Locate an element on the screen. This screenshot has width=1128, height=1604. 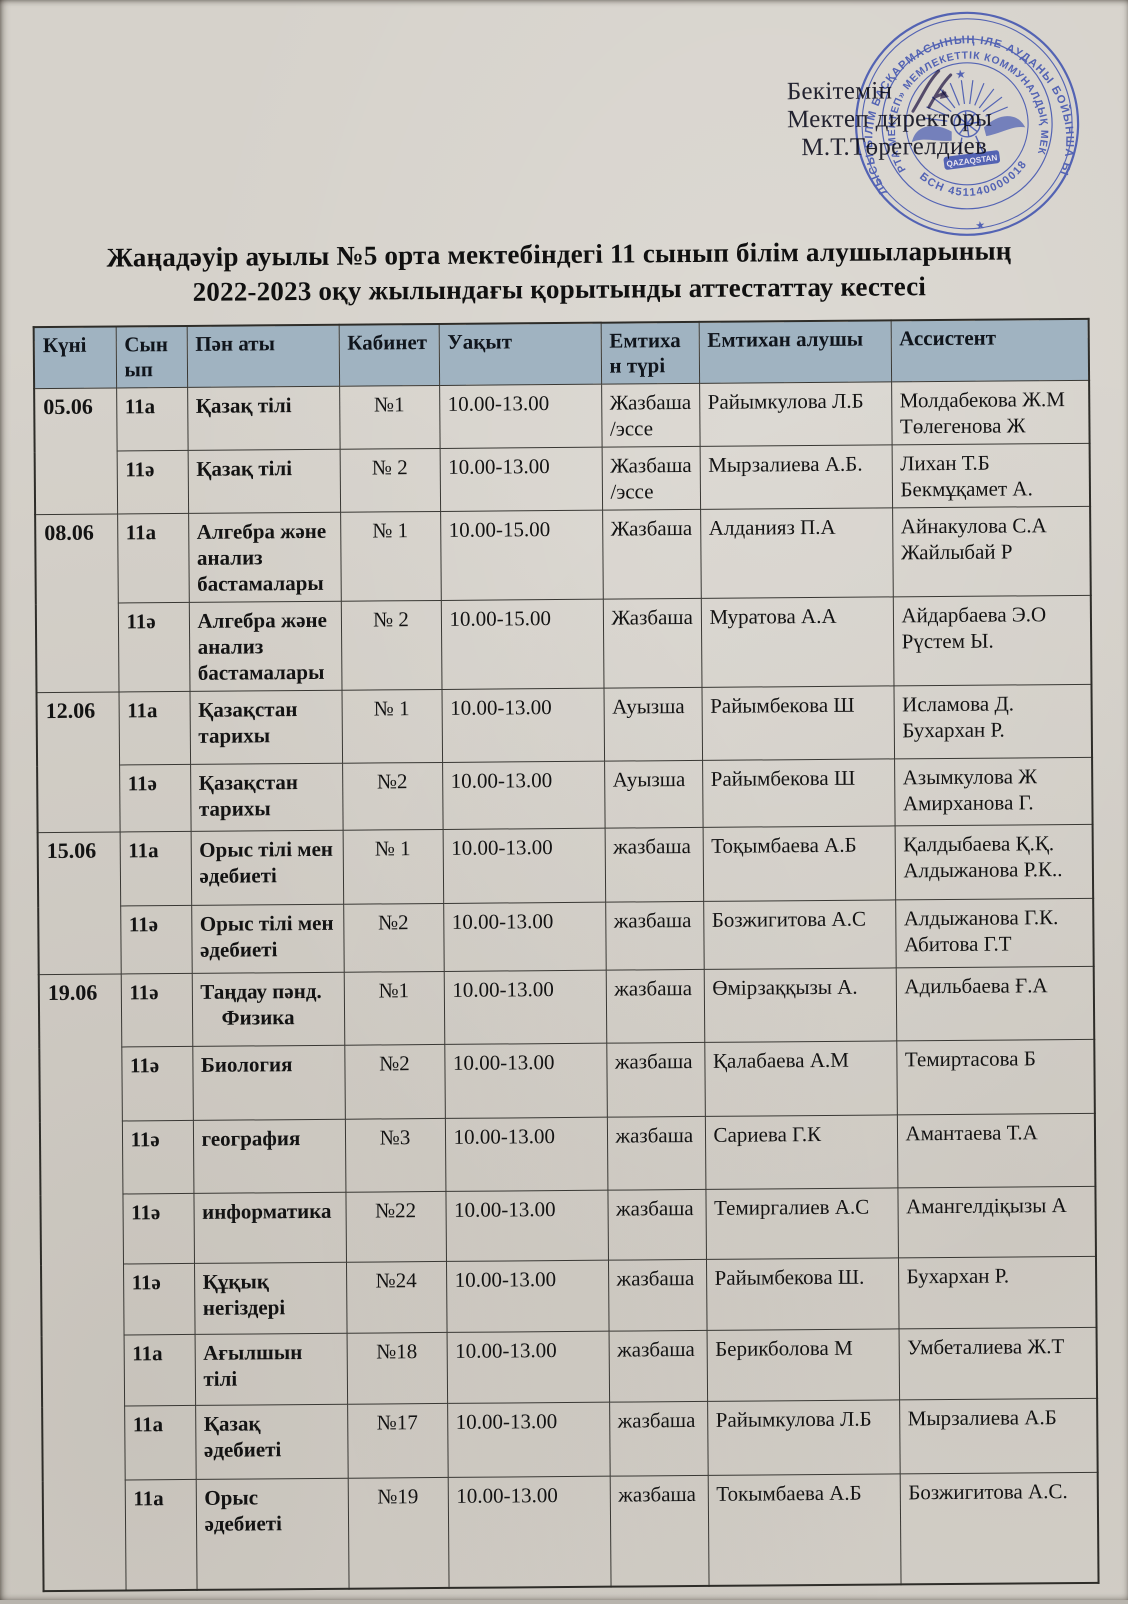
column-header-room: Кабинет is located at coordinates (389, 355).